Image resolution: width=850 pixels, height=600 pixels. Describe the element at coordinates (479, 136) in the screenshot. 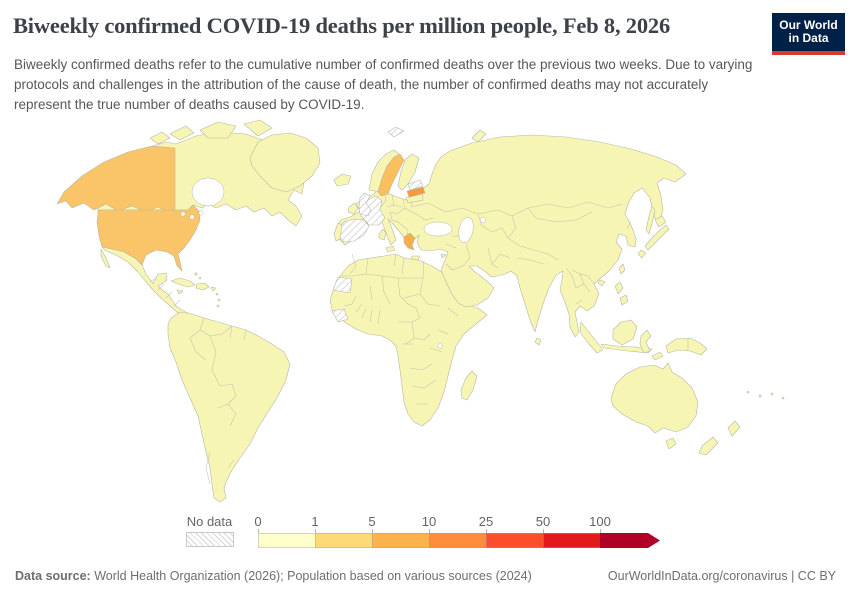

I see `country-novaya-zemlya` at that location.